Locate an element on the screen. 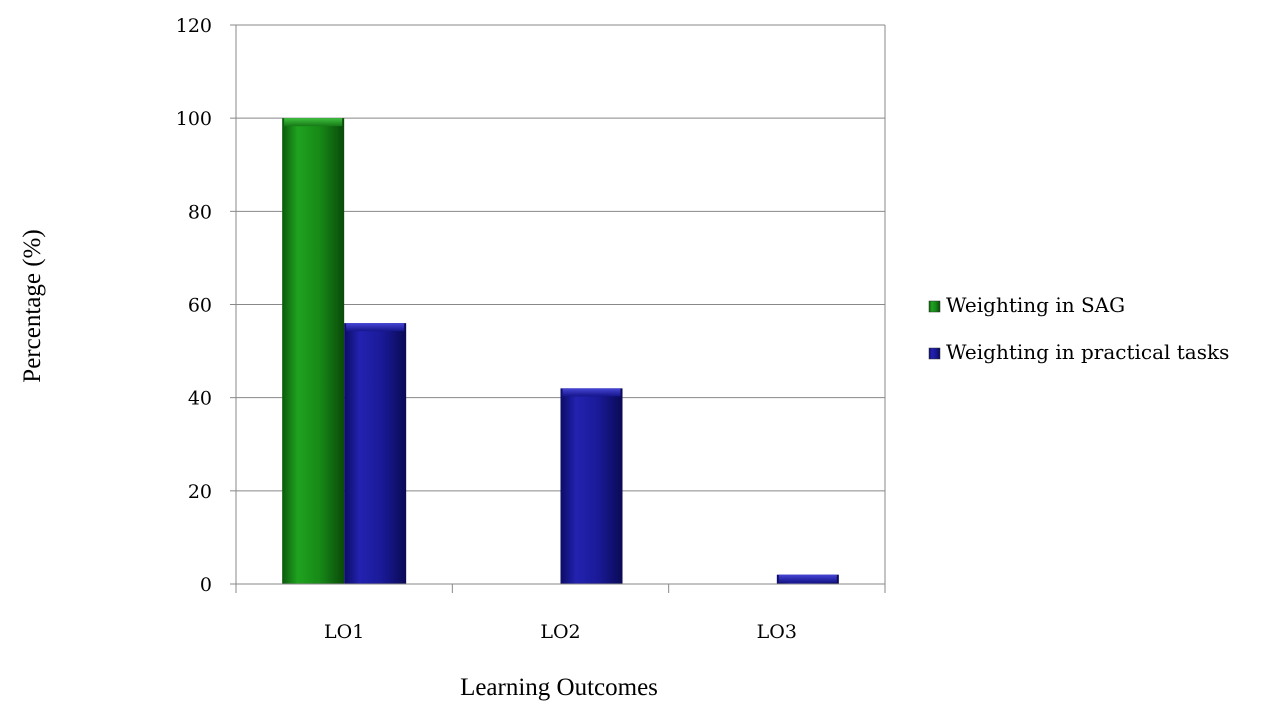 This screenshot has width=1267, height=704. y-tick-label: 60 is located at coordinates (200, 306).